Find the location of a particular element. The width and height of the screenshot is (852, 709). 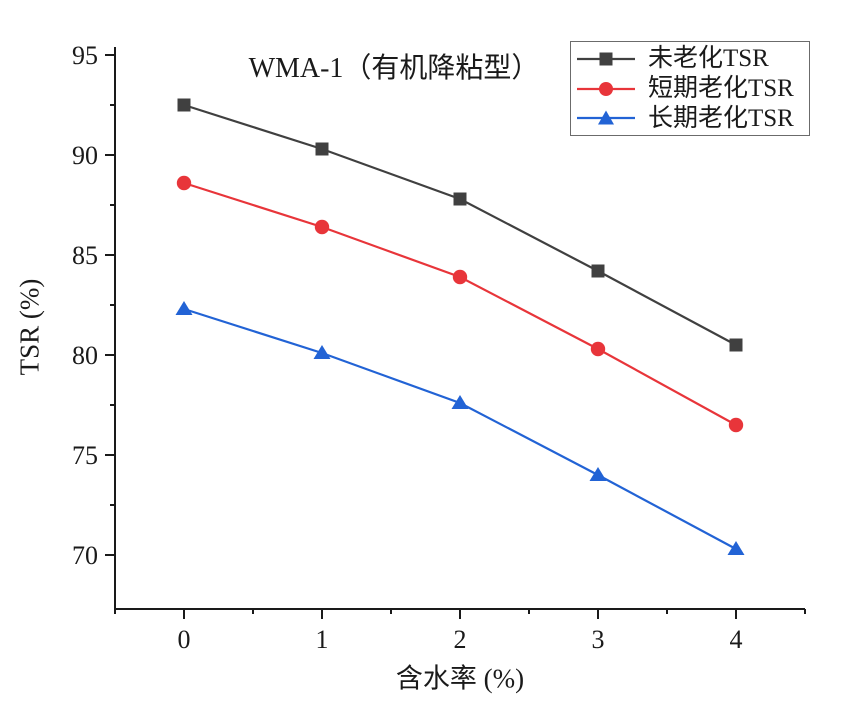

y-tick-label: 90 is located at coordinates (85, 155).